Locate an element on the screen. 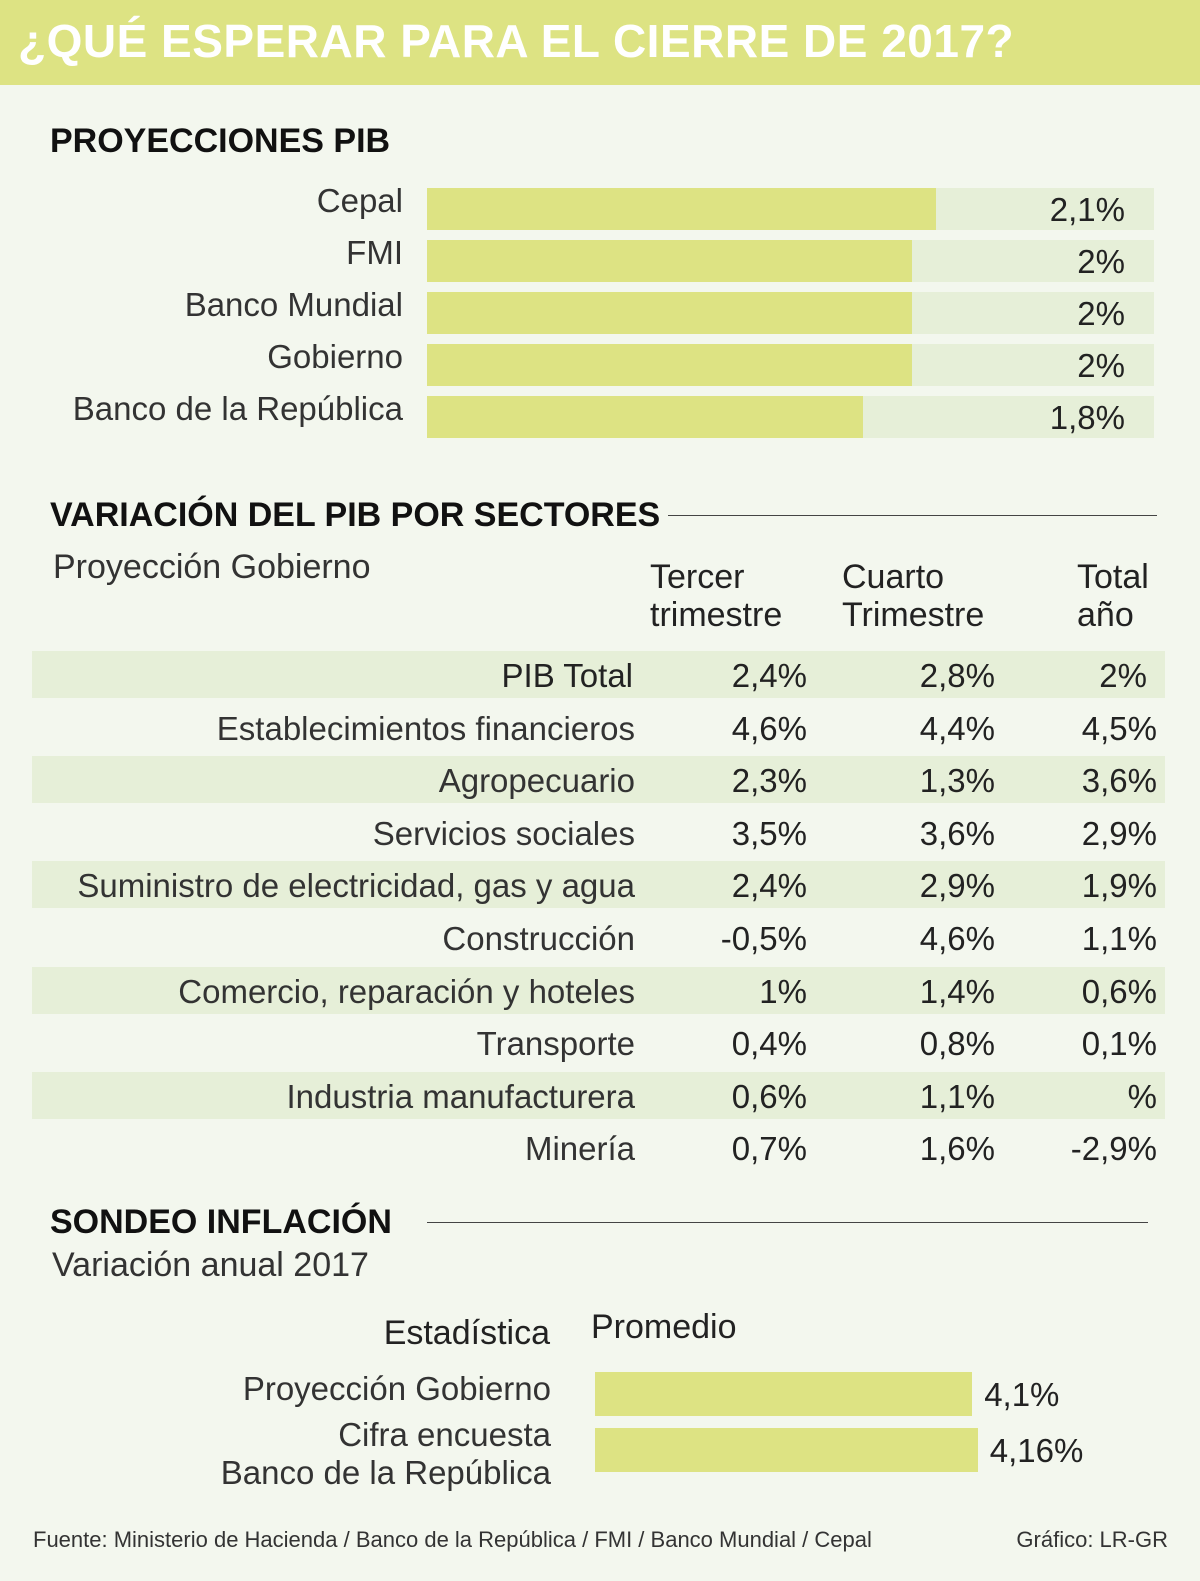 Image resolution: width=1200 pixels, height=1581 pixels. category-label: Cepal is located at coordinates (359, 200).